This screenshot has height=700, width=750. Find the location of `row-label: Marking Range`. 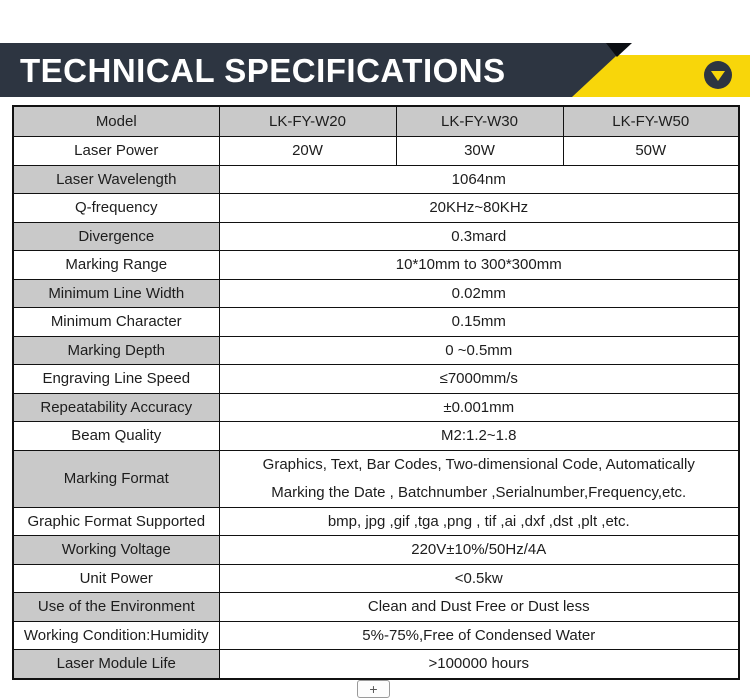

row-label: Marking Range is located at coordinates (116, 265).